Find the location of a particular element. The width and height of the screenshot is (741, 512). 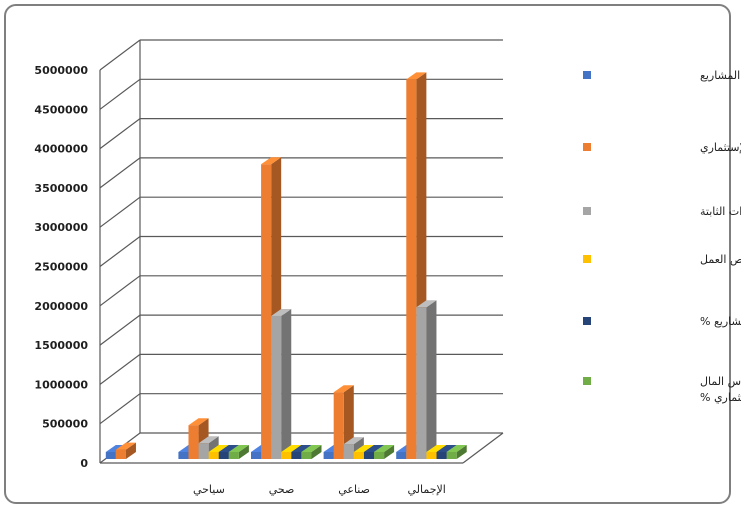

y-tick-label: 5000000 is located at coordinates (61, 70).